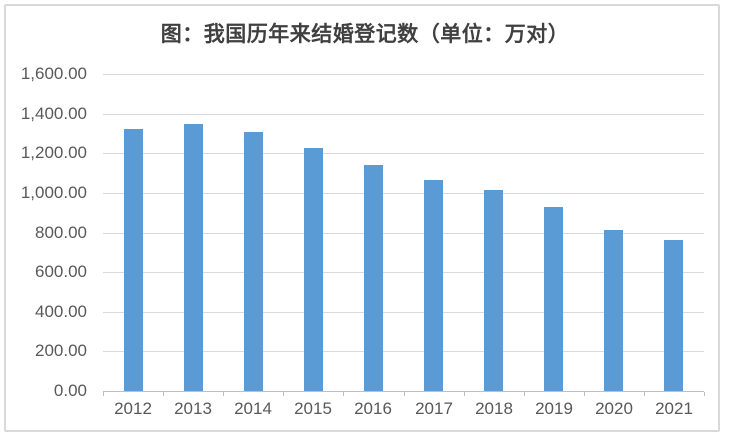 The width and height of the screenshot is (730, 442). What do you see at coordinates (70, 390) in the screenshot?
I see `y-axis-tick-label: 0.00` at bounding box center [70, 390].